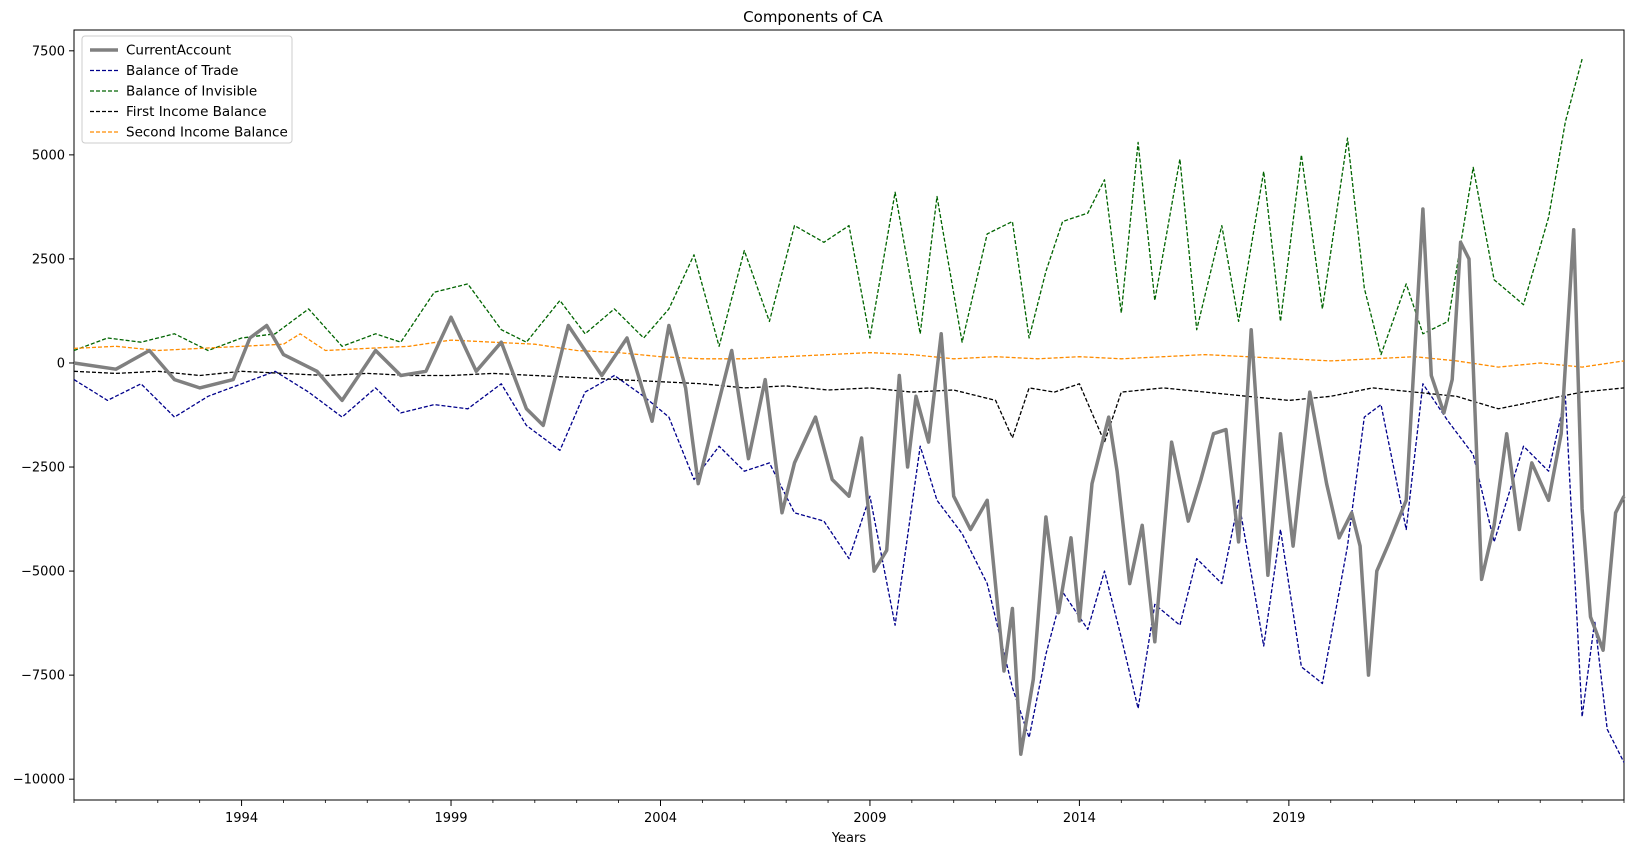  I want to click on y-tick-label: 2500, so click(48, 259).